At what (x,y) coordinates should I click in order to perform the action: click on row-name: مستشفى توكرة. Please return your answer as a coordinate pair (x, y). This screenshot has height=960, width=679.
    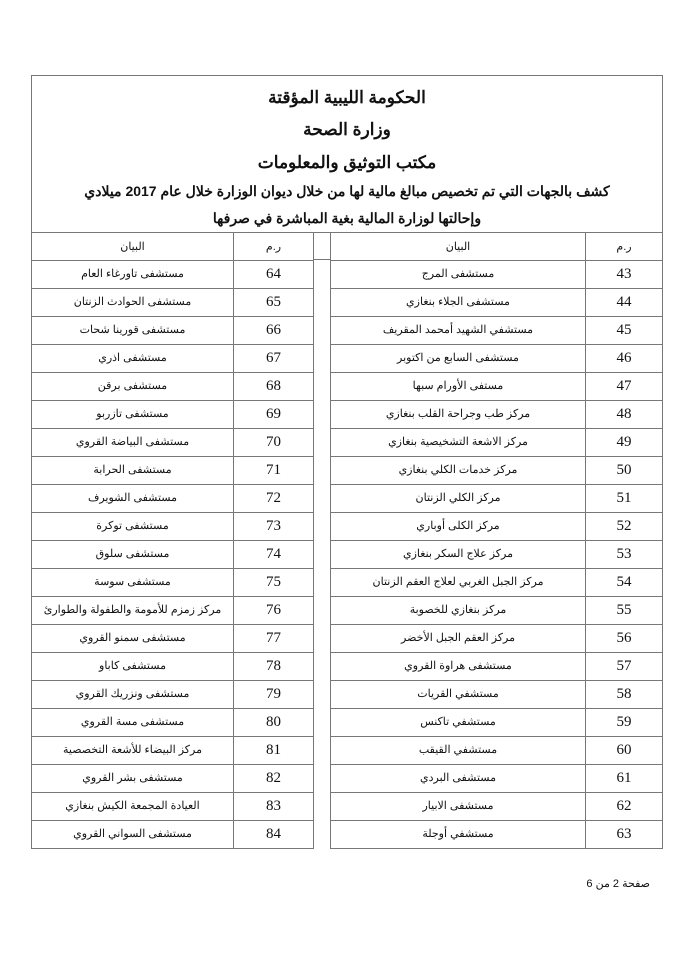
    Looking at the image, I should click on (132, 526).